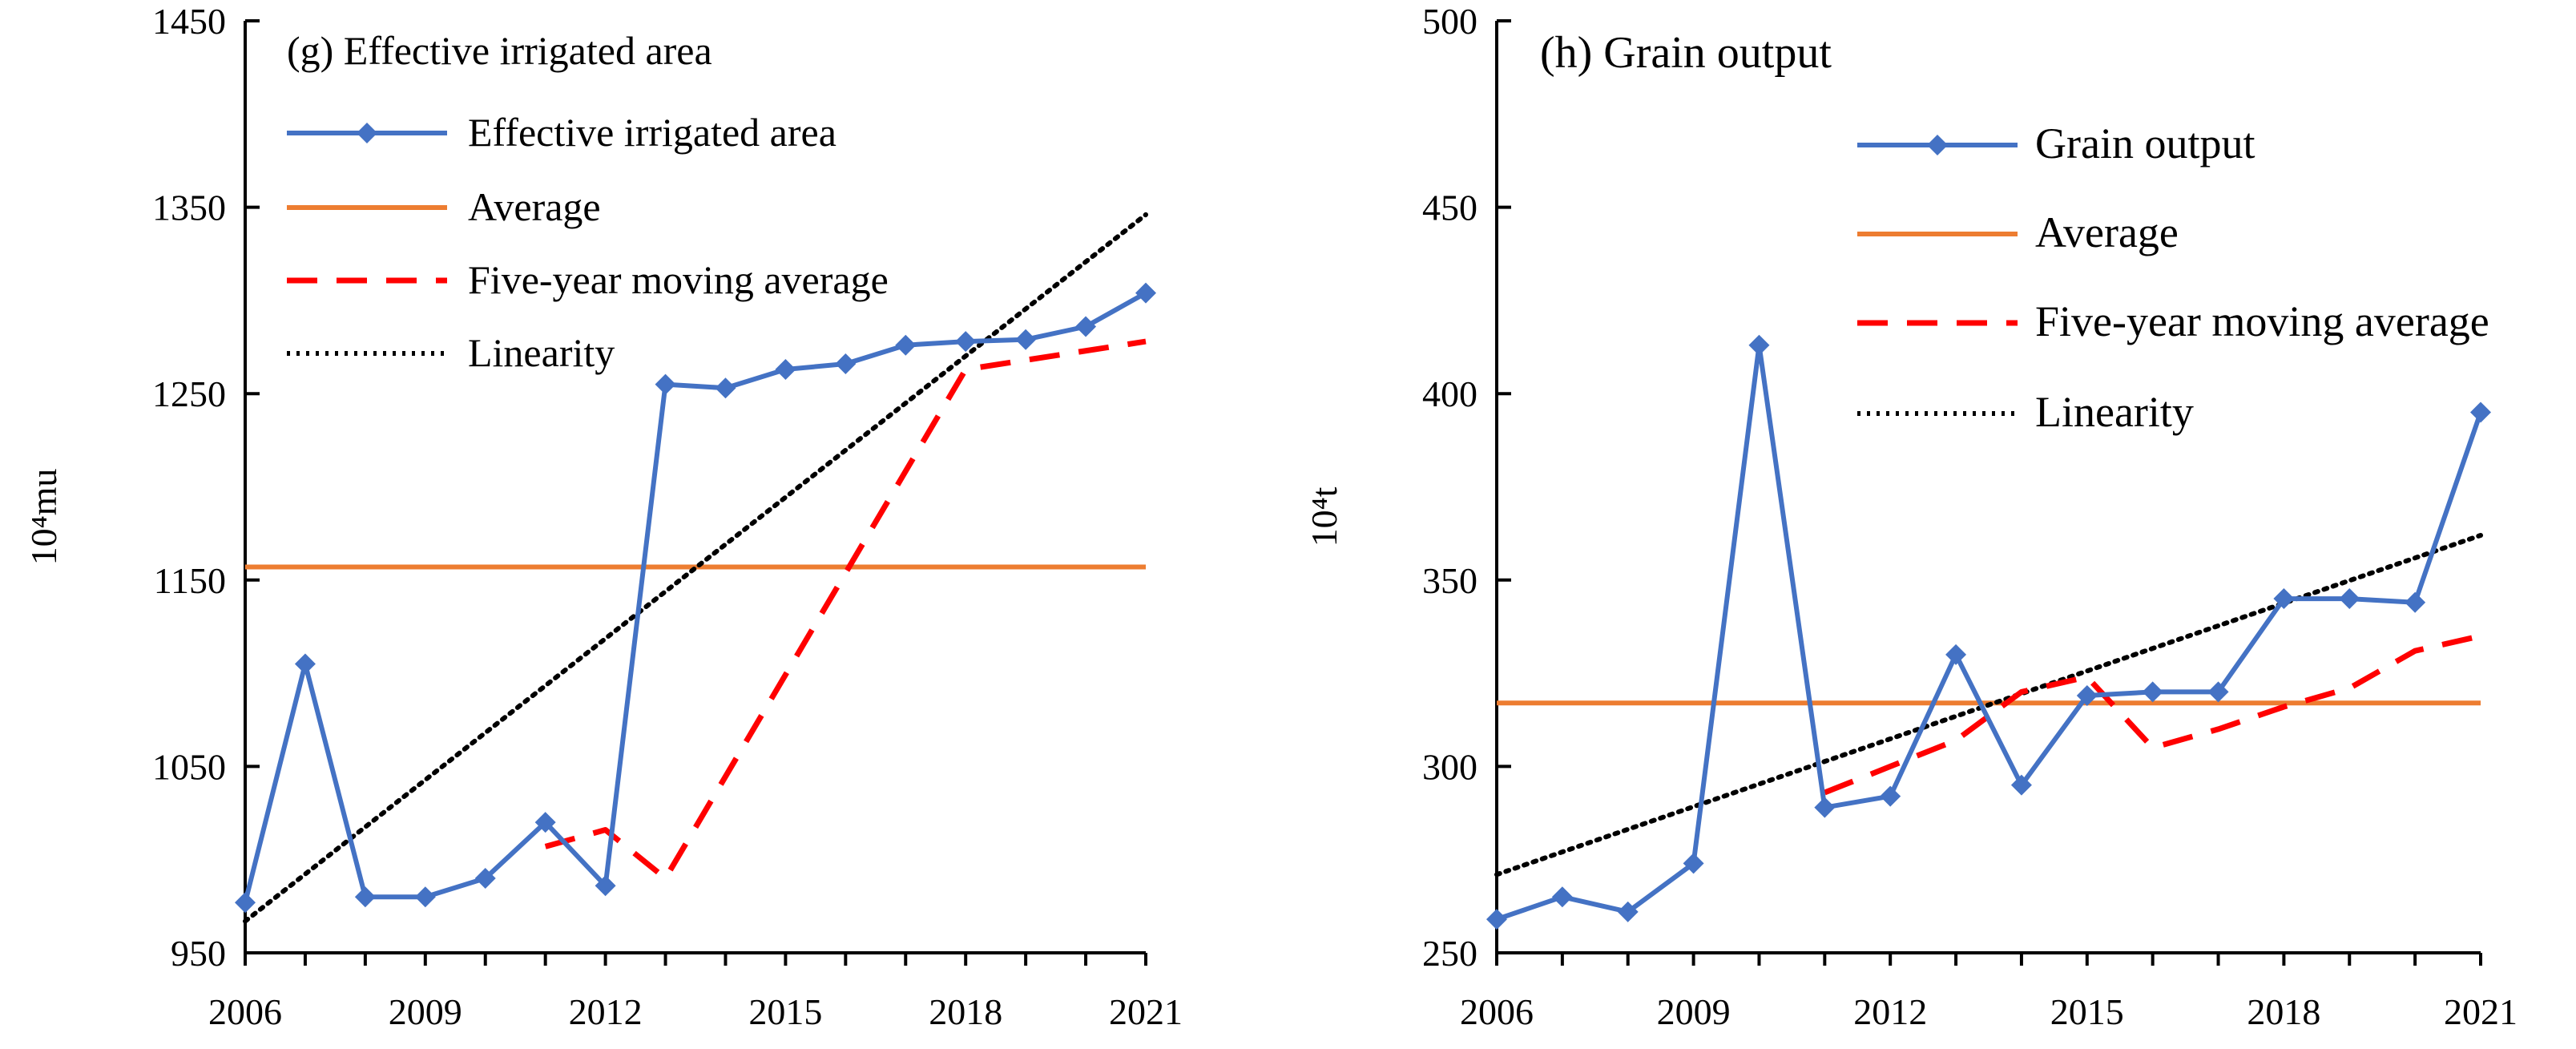 The width and height of the screenshot is (2576, 1049). I want to click on y-tick-label: 1150, so click(190, 580).